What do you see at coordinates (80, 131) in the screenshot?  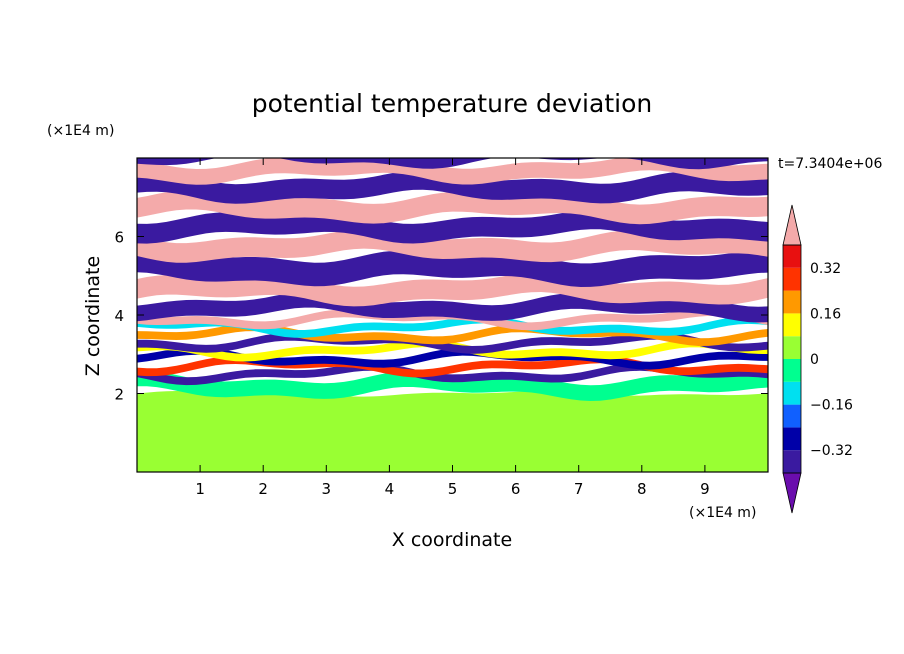 I see `y-axis-unit: (×1E4 m)` at bounding box center [80, 131].